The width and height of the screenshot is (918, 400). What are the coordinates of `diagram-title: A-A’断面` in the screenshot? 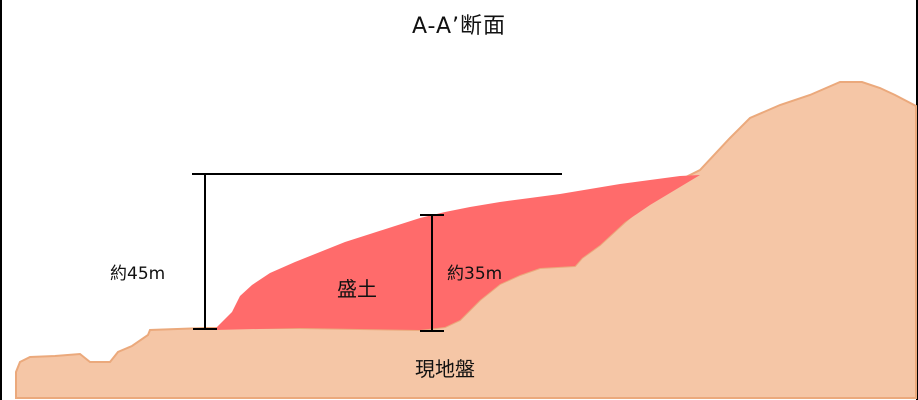 It's located at (459, 26).